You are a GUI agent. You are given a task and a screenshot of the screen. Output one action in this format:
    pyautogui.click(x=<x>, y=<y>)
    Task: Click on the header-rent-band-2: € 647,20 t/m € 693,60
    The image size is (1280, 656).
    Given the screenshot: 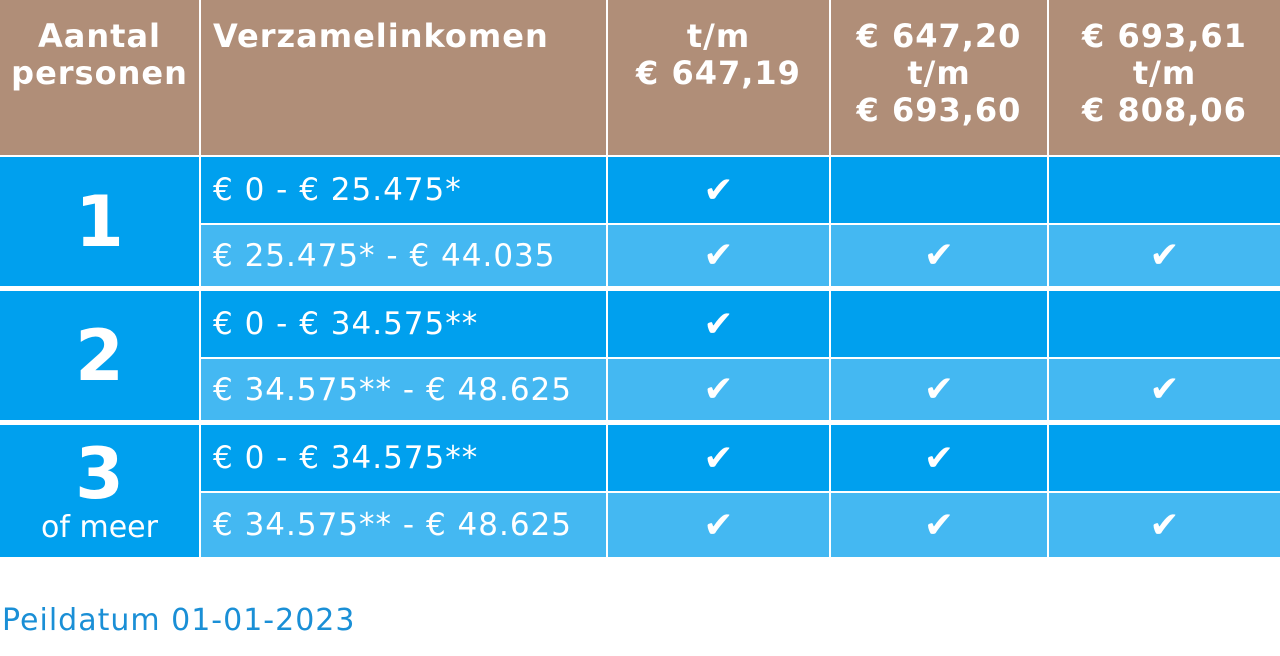 What is the action you would take?
    pyautogui.click(x=940, y=78)
    